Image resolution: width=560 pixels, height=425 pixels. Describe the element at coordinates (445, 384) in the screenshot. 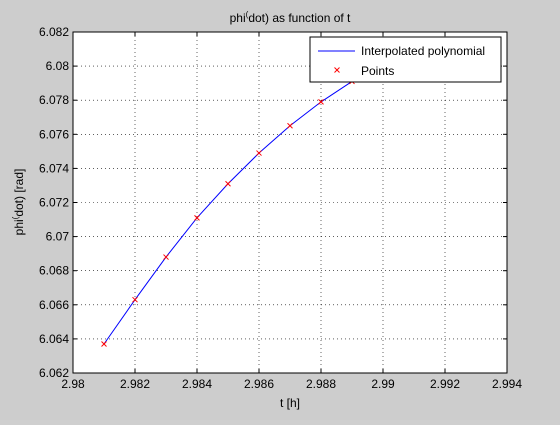

I see `x-tick-label: 2.992` at that location.